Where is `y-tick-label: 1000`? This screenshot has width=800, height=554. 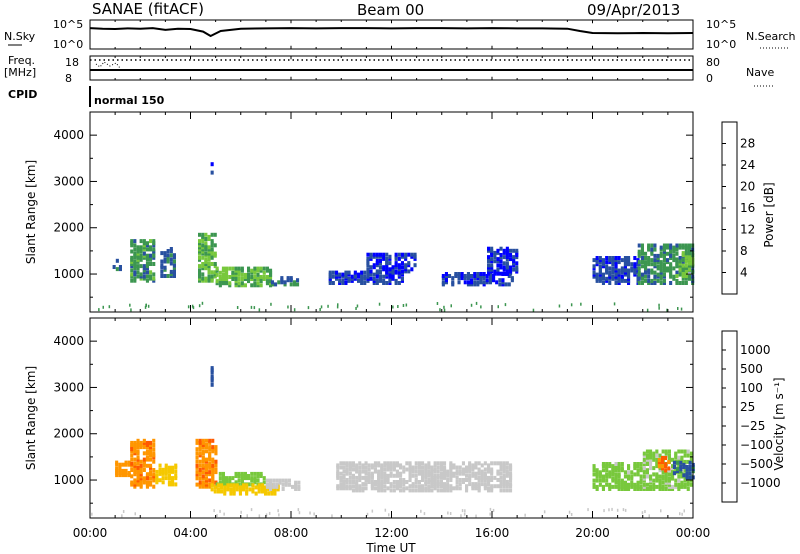 y-tick-label: 1000 is located at coordinates (68, 480).